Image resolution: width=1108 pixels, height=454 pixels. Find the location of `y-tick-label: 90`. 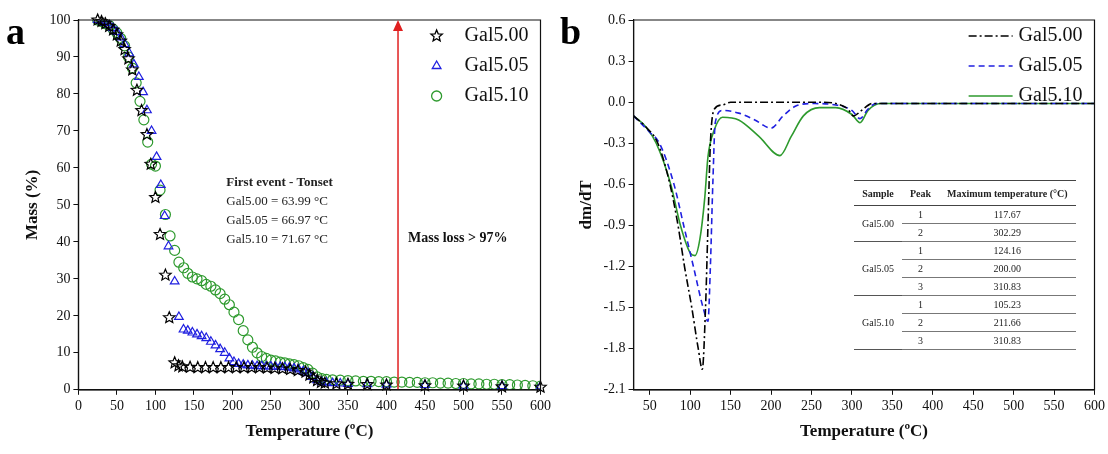

y-tick-label: 90 is located at coordinates (63, 56).